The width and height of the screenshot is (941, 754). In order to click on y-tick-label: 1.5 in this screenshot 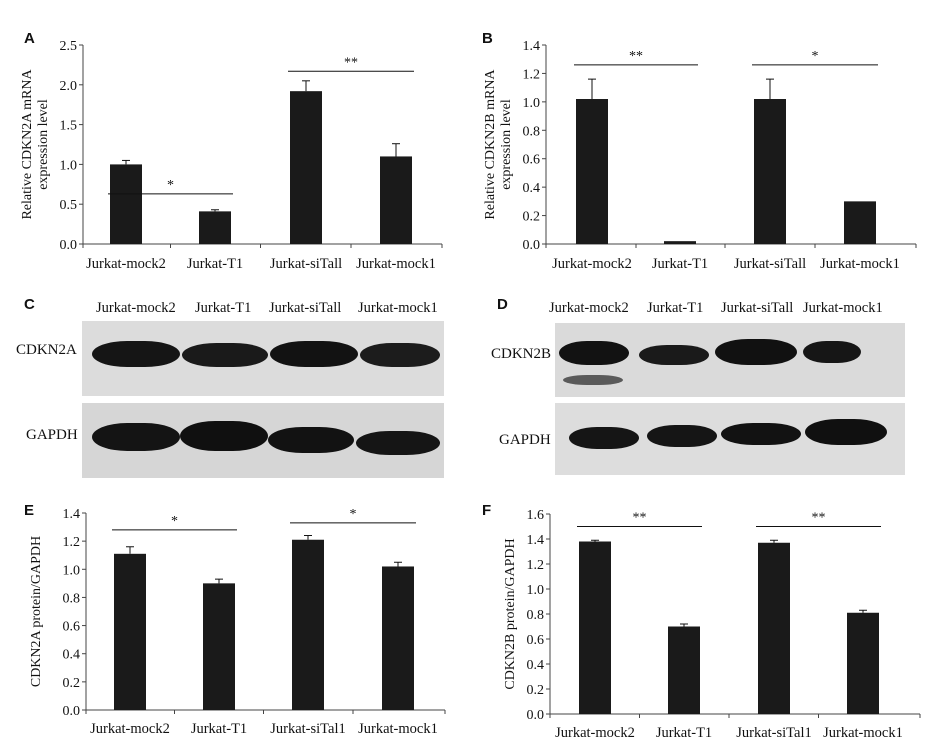, I will do `click(69, 126)`.